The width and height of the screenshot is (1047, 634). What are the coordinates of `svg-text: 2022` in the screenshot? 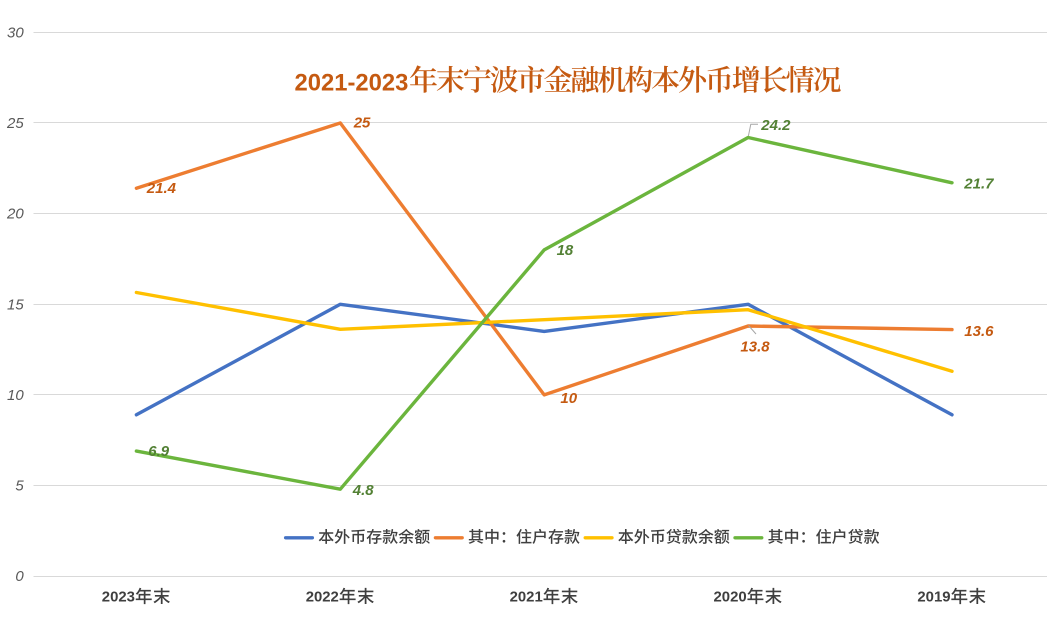 It's located at (322, 597).